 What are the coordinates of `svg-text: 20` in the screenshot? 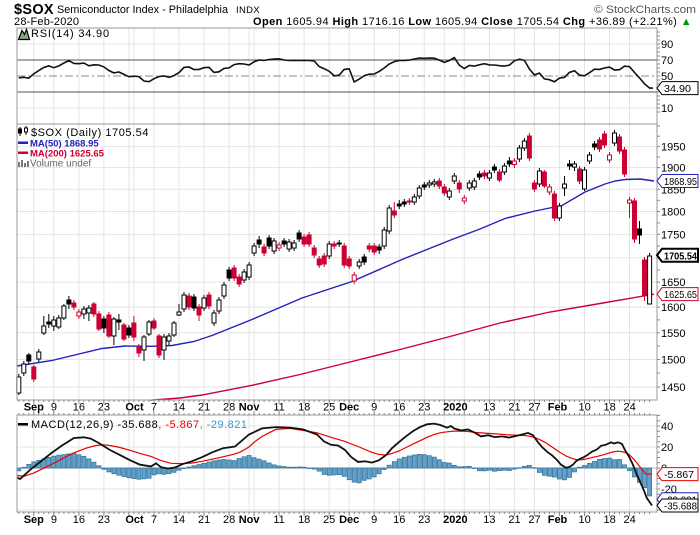 It's located at (667, 448).